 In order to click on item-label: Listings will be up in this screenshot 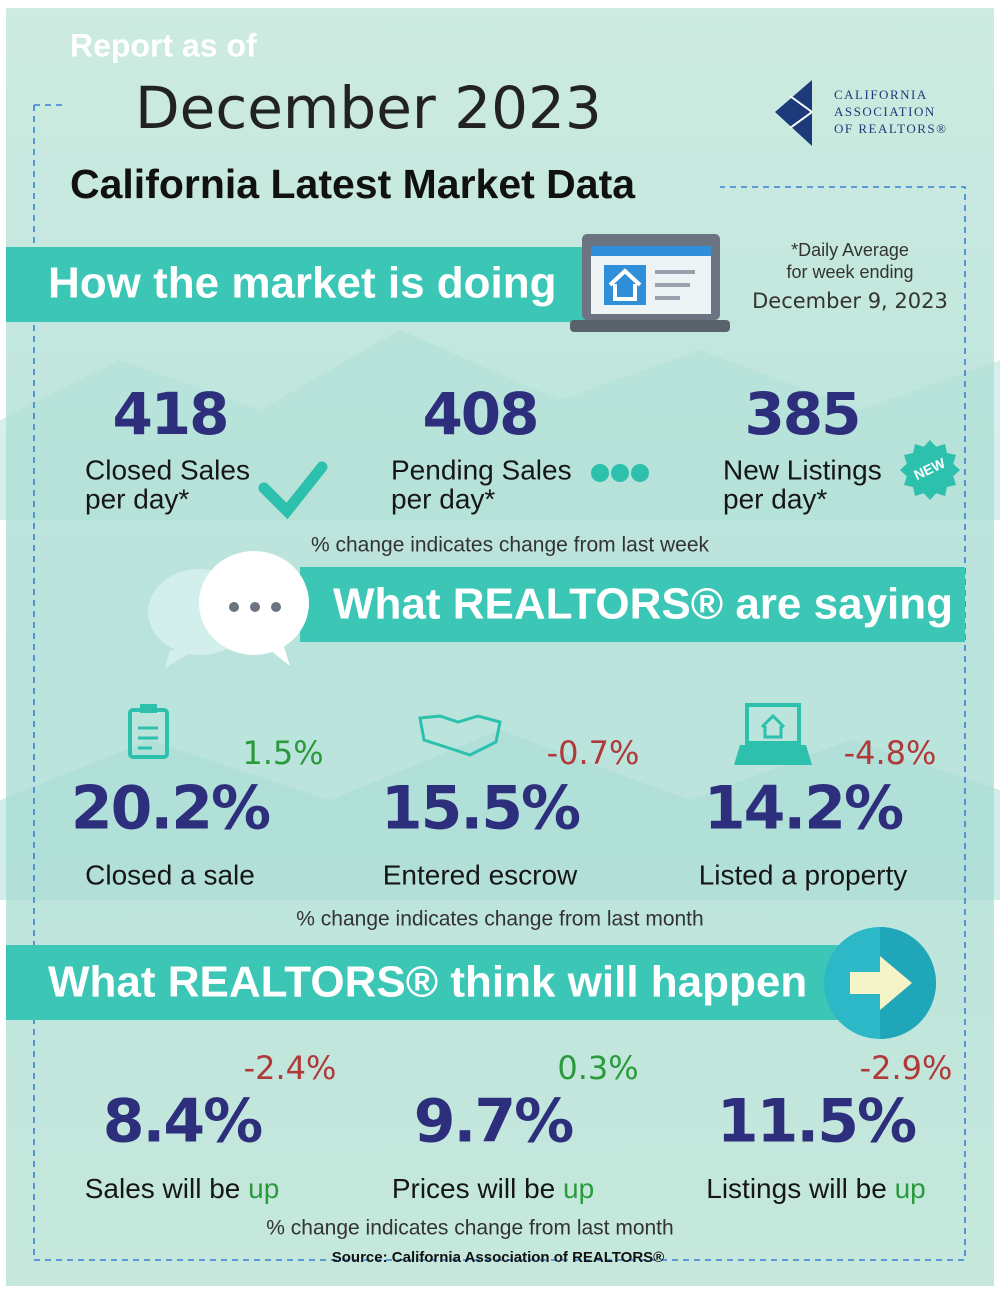, I will do `click(815, 1188)`.